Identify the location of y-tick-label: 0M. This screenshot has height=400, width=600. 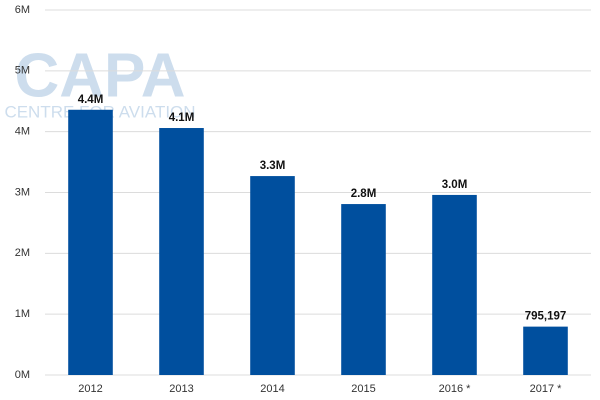
(22, 375).